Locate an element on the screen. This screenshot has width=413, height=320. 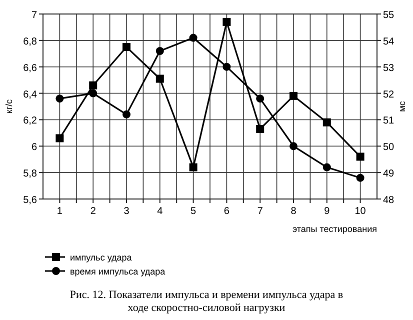
x-tick-label: 1 is located at coordinates (59, 211).